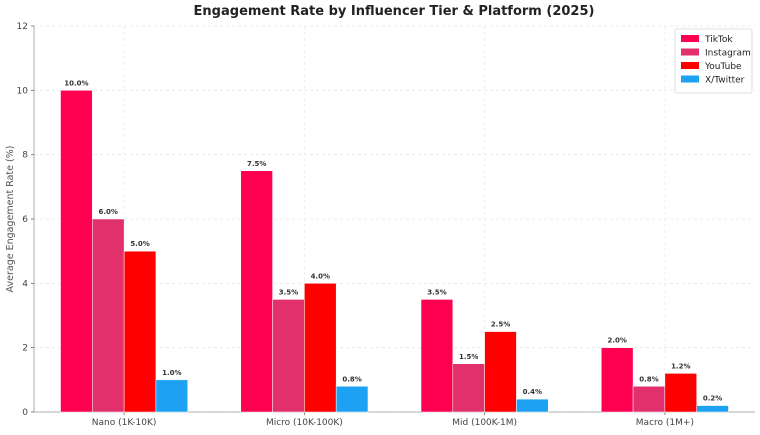 This screenshot has height=435, width=760. Describe the element at coordinates (23, 91) in the screenshot. I see `y-tick-label: 10` at that location.